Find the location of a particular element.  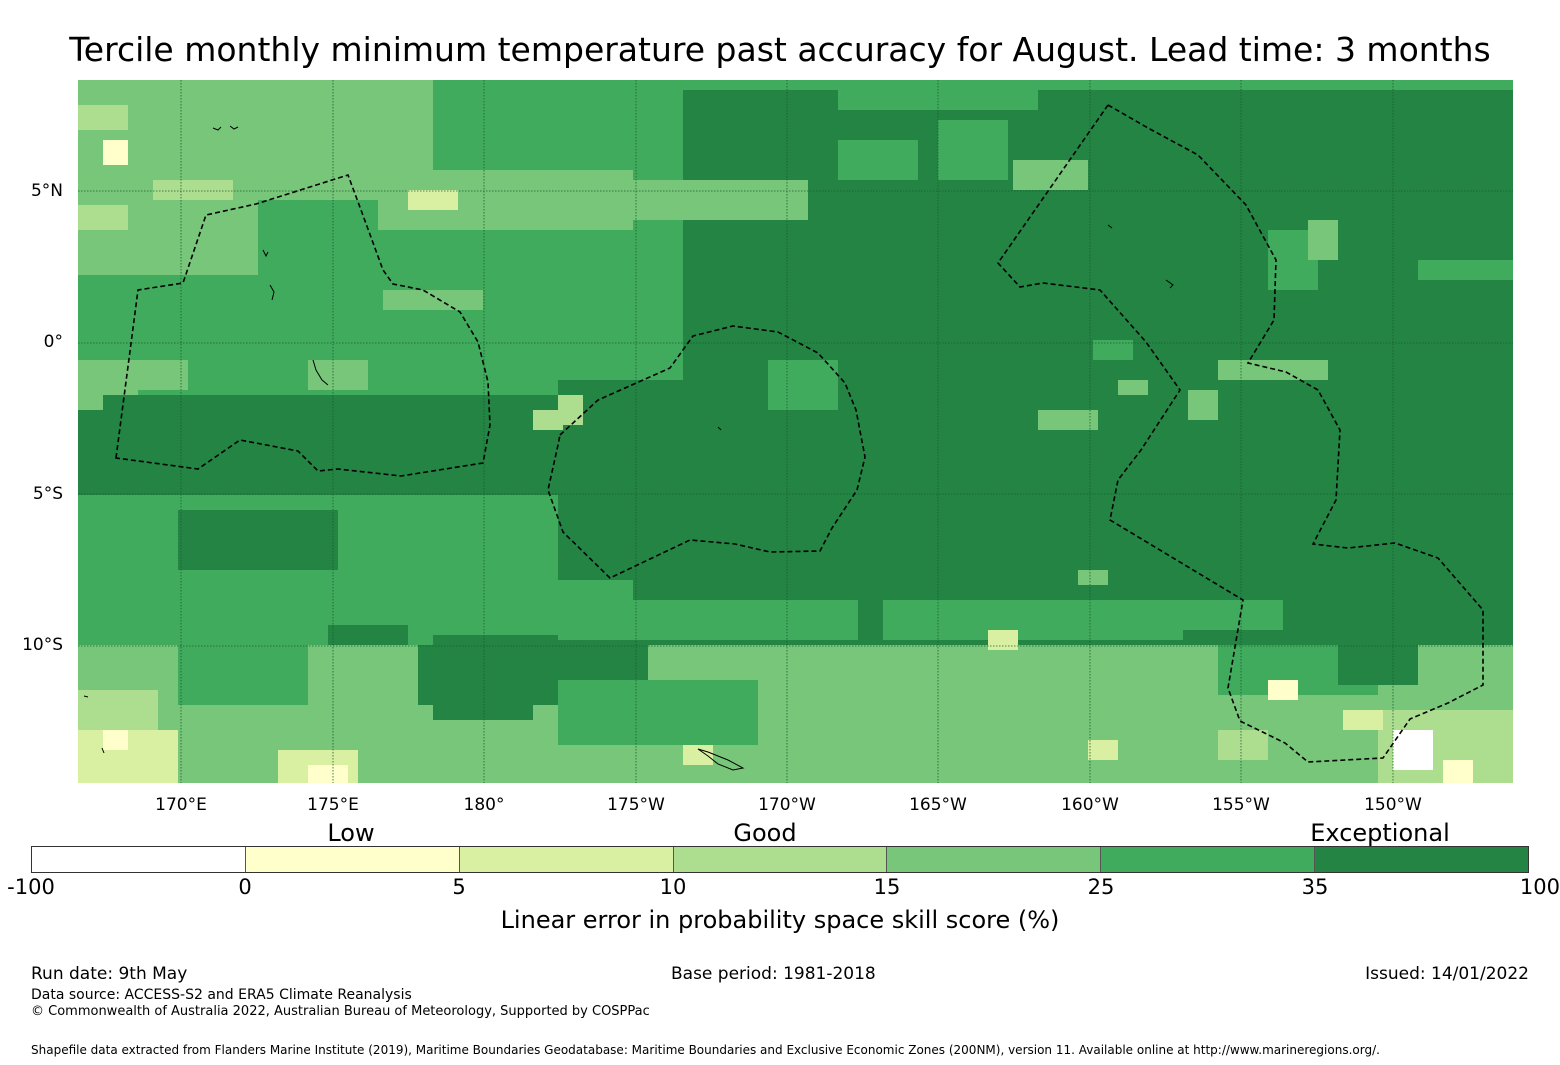

legend-tick: 100 is located at coordinates (1539, 887).